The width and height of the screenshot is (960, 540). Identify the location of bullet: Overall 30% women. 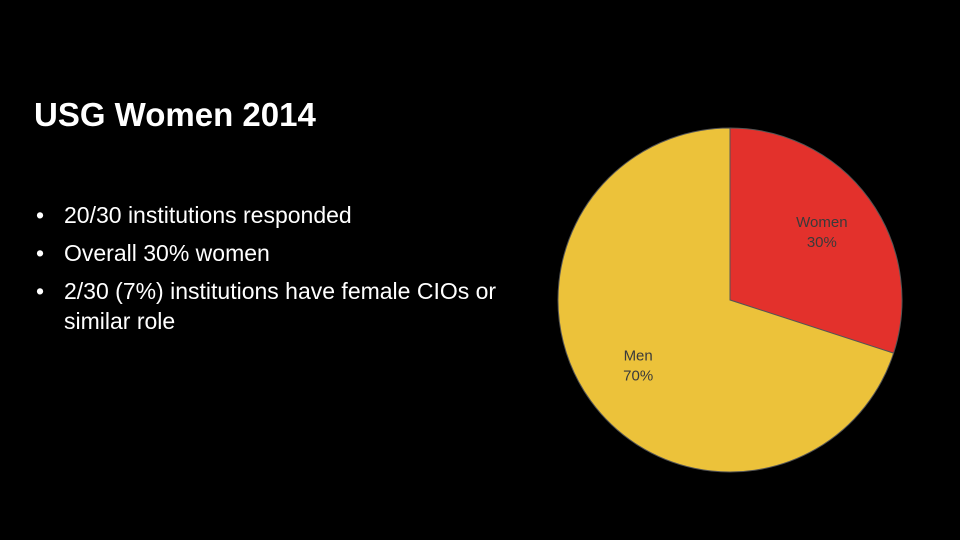
(285, 253).